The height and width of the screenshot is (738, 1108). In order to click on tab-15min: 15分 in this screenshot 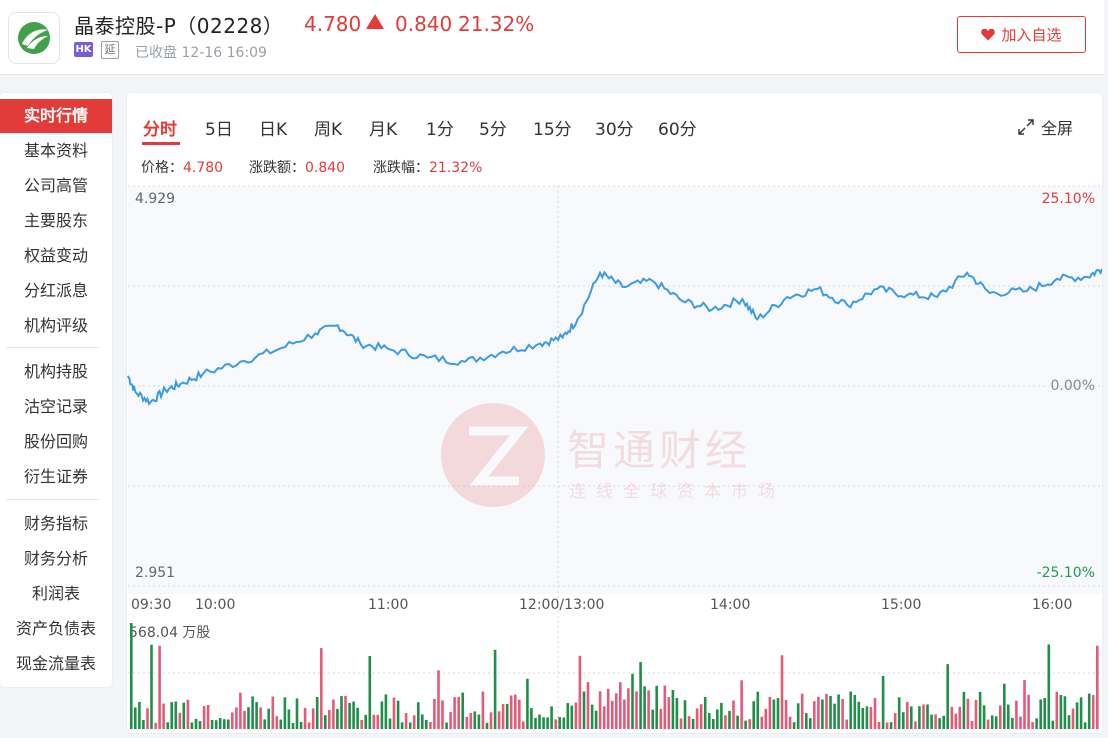, I will do `click(552, 130)`.